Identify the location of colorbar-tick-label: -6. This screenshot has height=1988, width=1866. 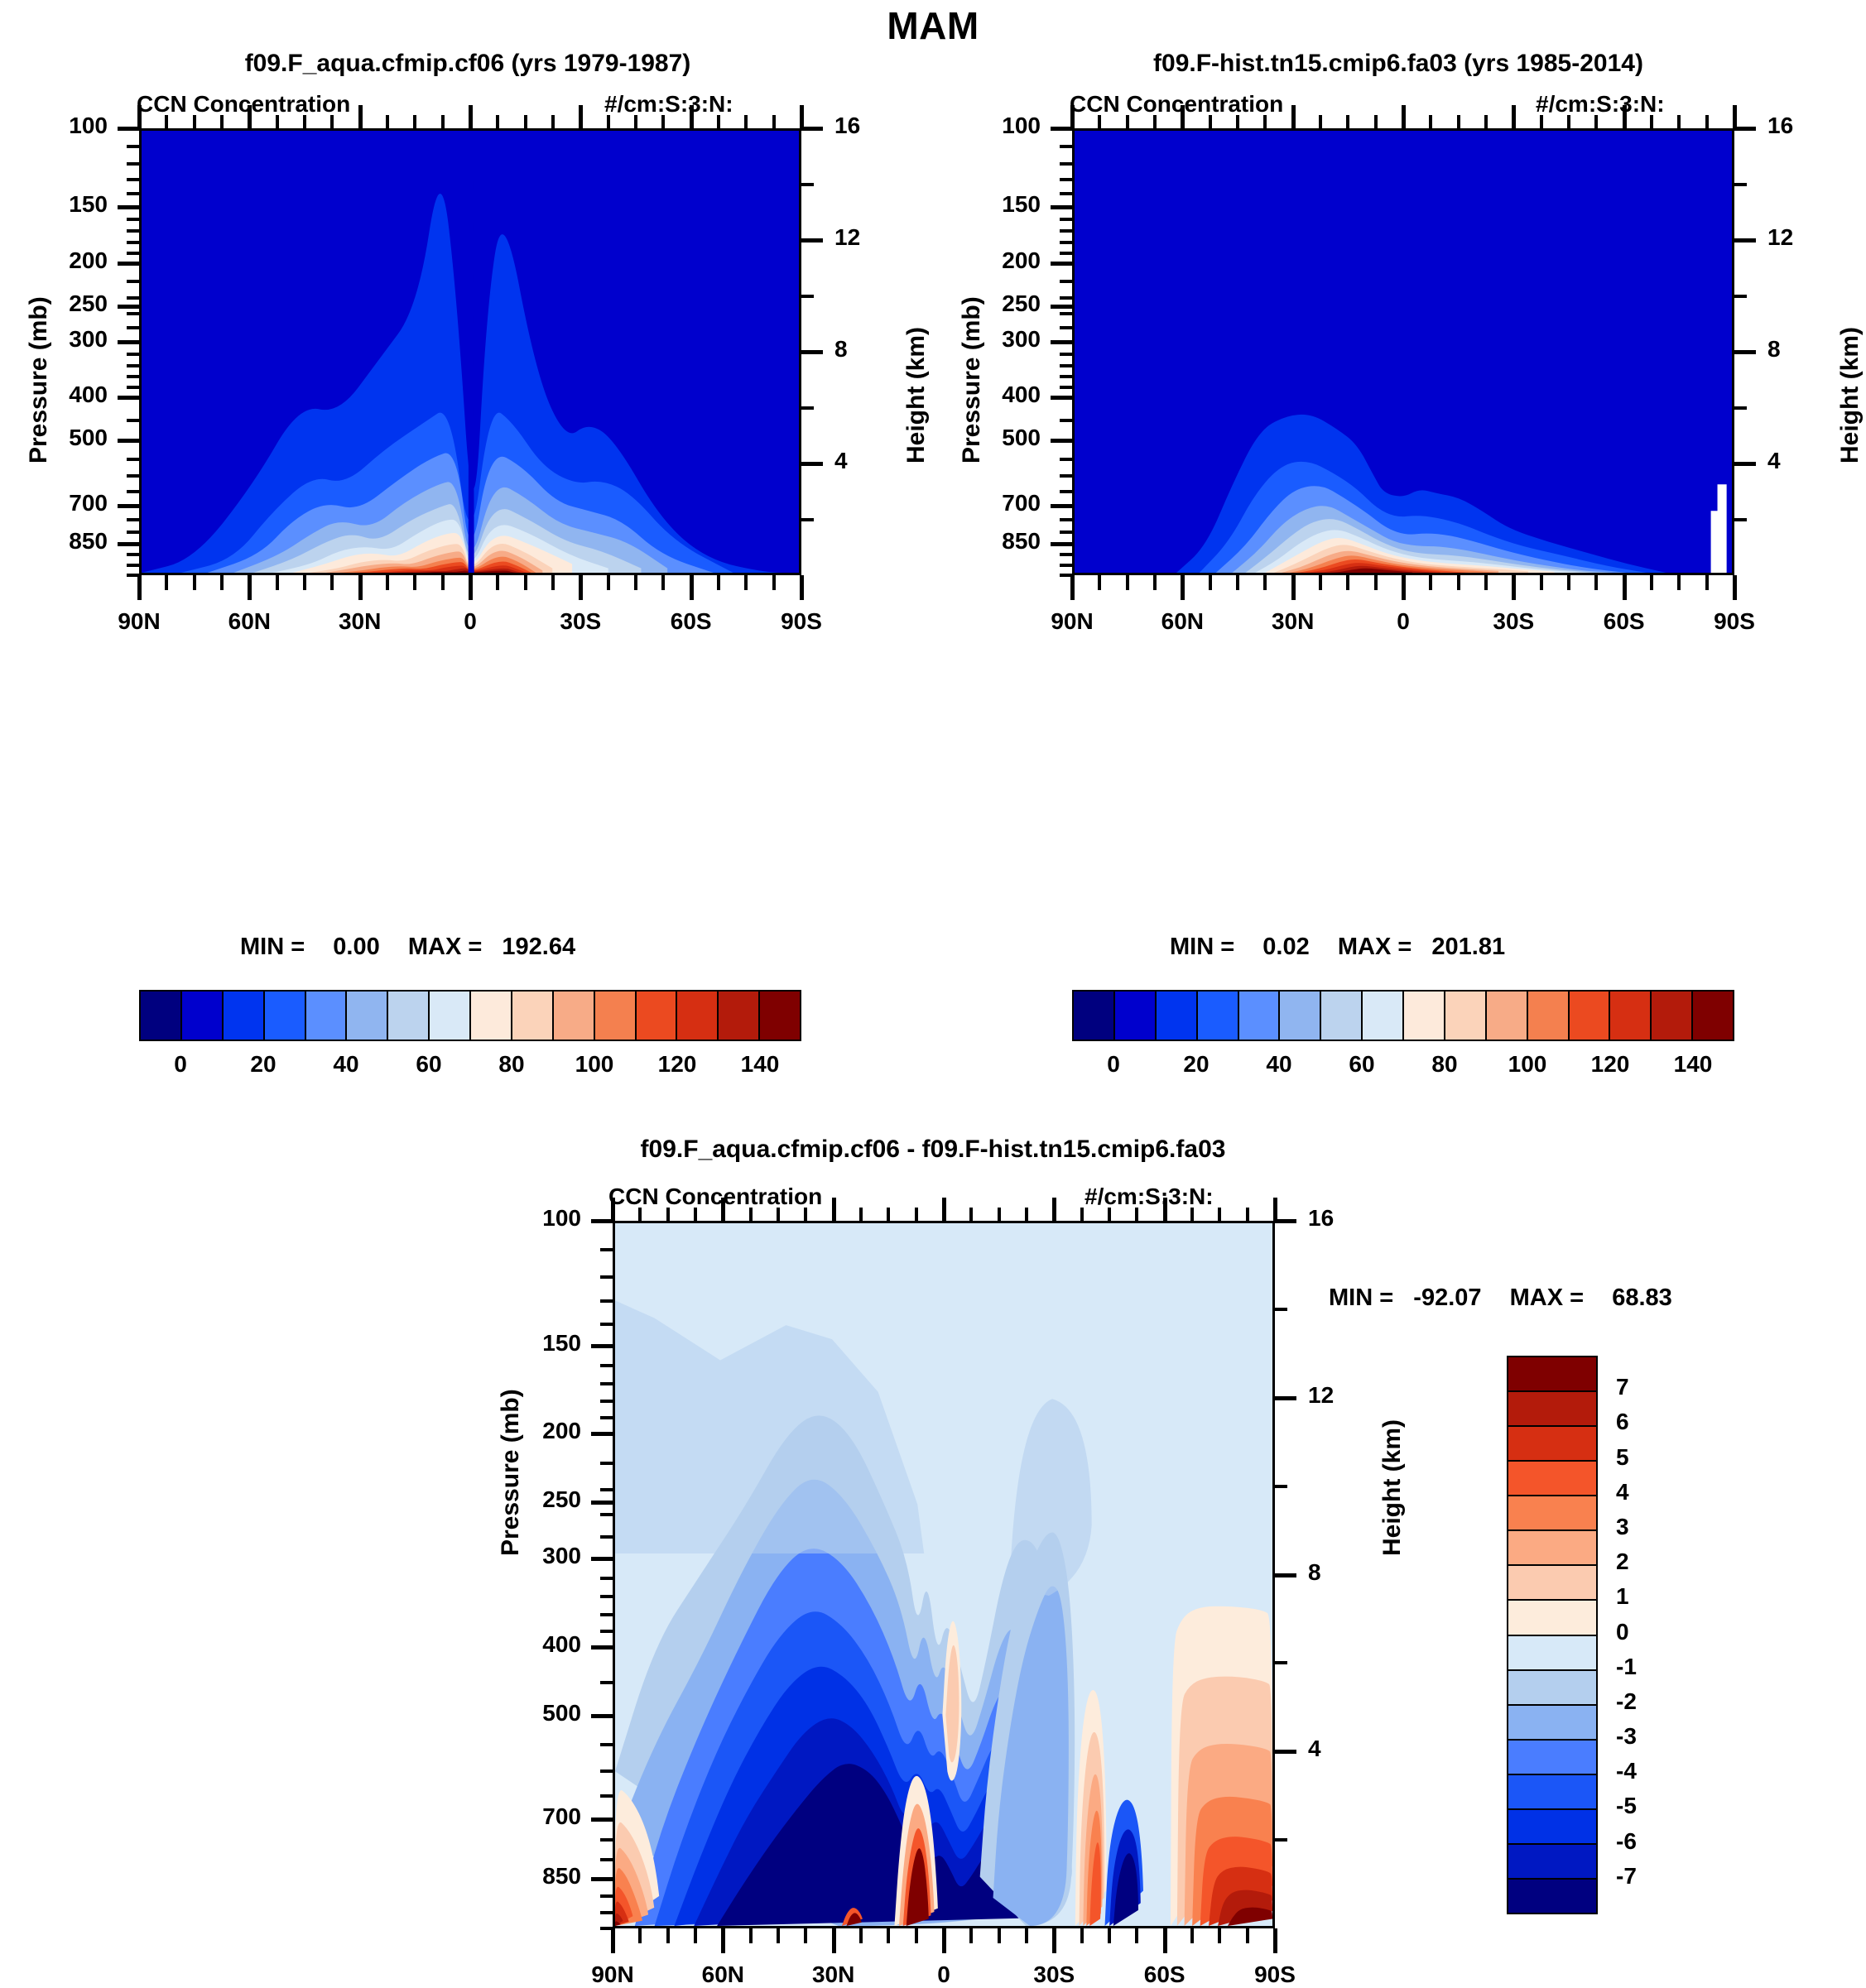
(1626, 1841).